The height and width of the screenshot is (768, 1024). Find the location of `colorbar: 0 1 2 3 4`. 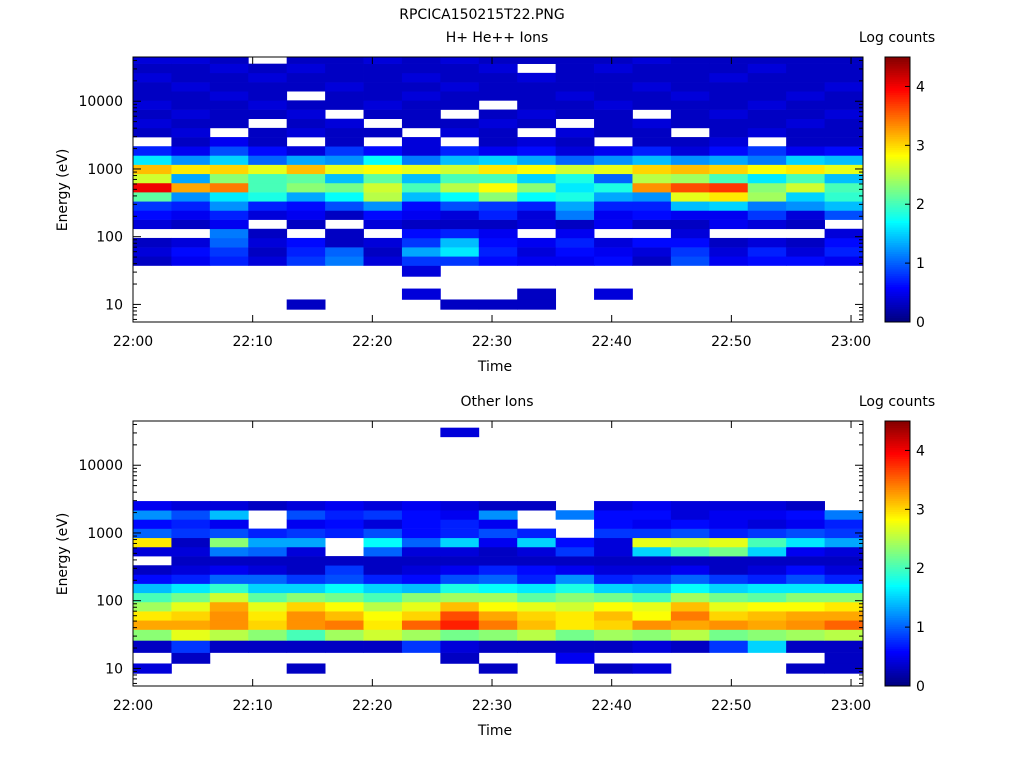

colorbar: 0 1 2 3 4 is located at coordinates (904, 193).